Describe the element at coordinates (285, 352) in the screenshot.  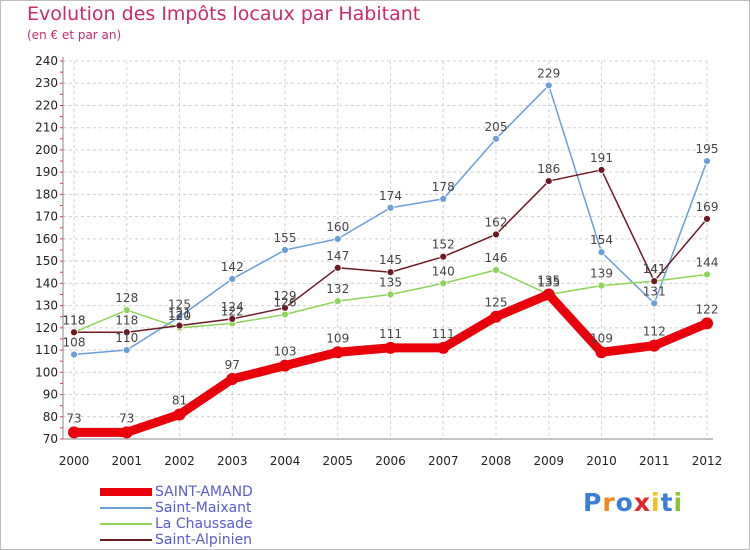
I see `data-label: 103` at that location.